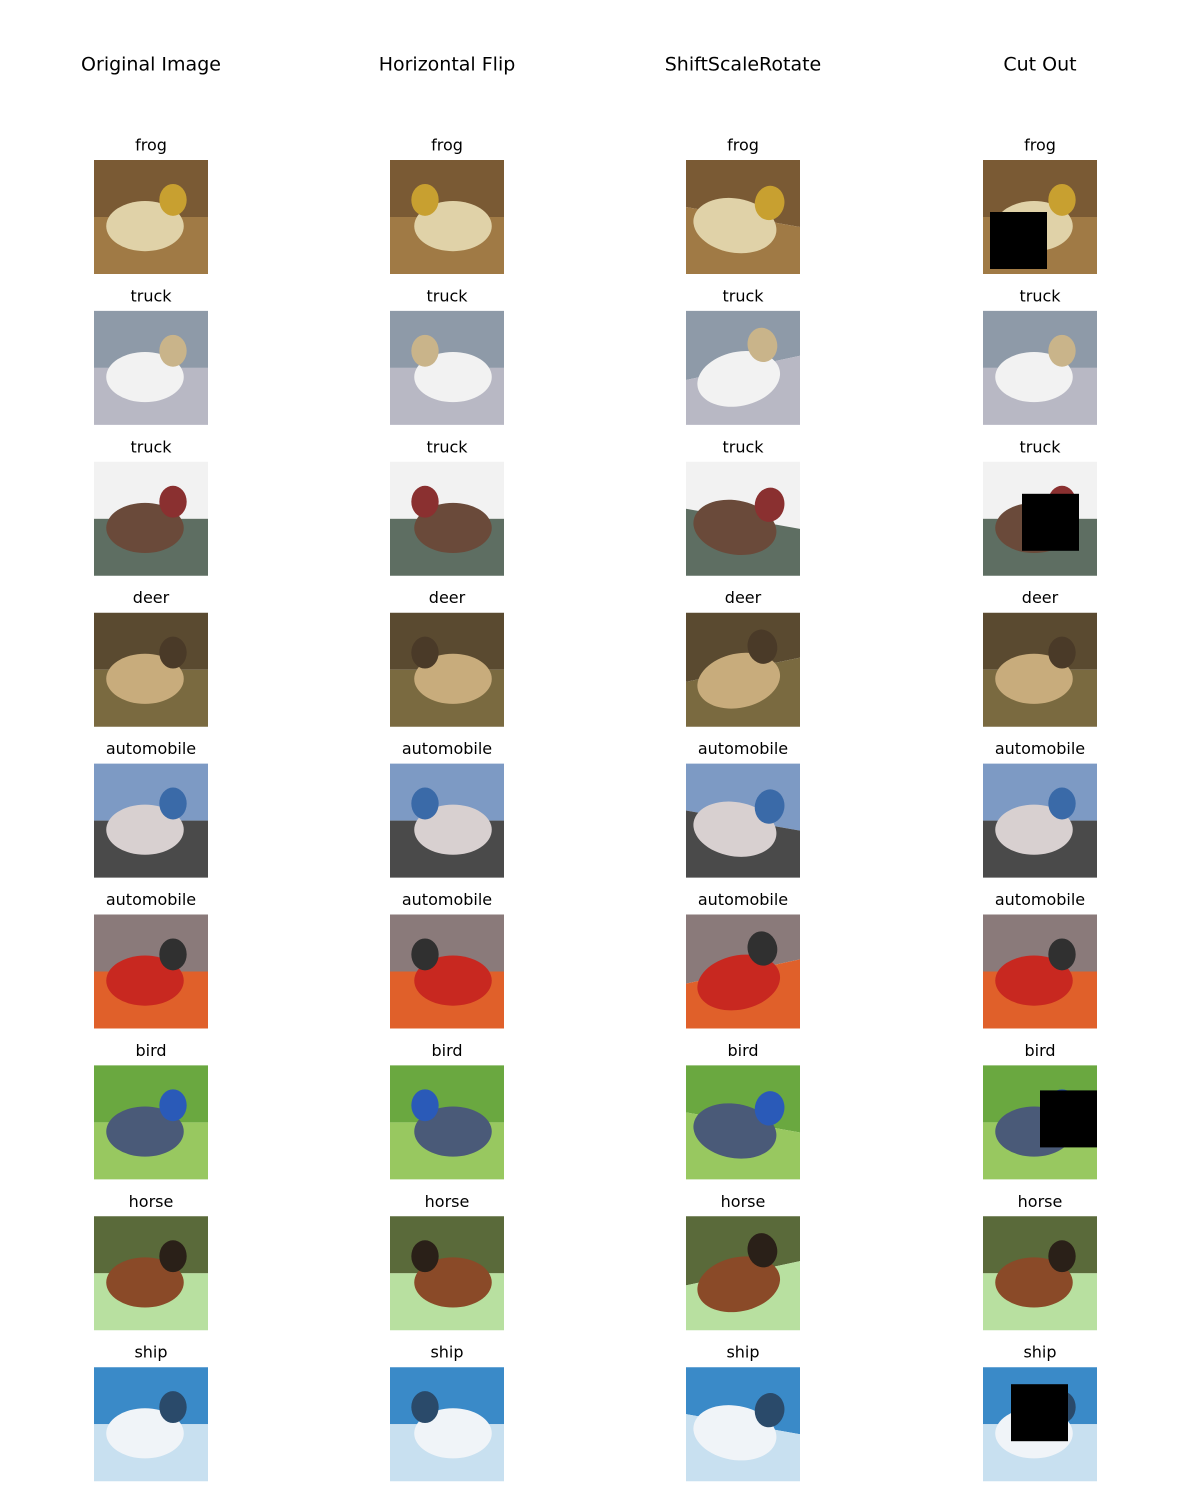 This screenshot has height=1489, width=1189. I want to click on image-label: bird, so click(150, 1050).